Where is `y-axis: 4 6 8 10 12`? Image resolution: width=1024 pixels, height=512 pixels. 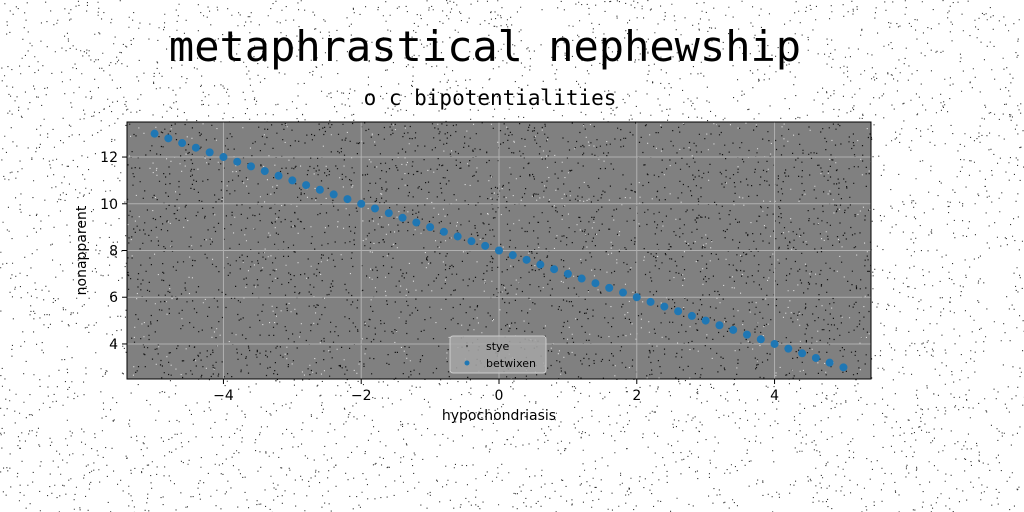 y-axis: 4 6 8 10 12 is located at coordinates (113, 251).